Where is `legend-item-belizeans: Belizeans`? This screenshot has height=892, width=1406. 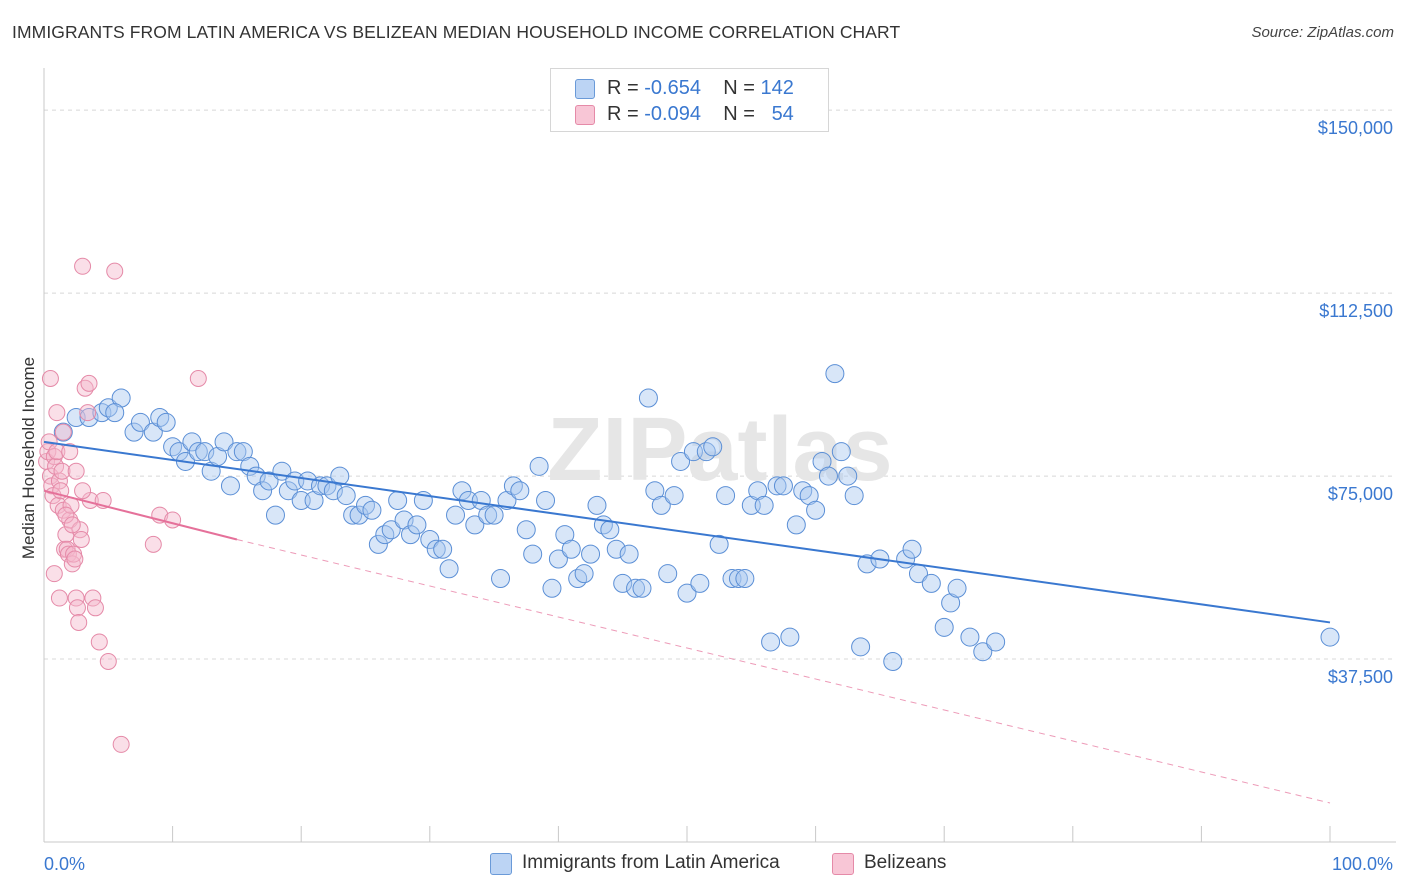
legend-item-belizeans: Belizeans is located at coordinates (902, 865).